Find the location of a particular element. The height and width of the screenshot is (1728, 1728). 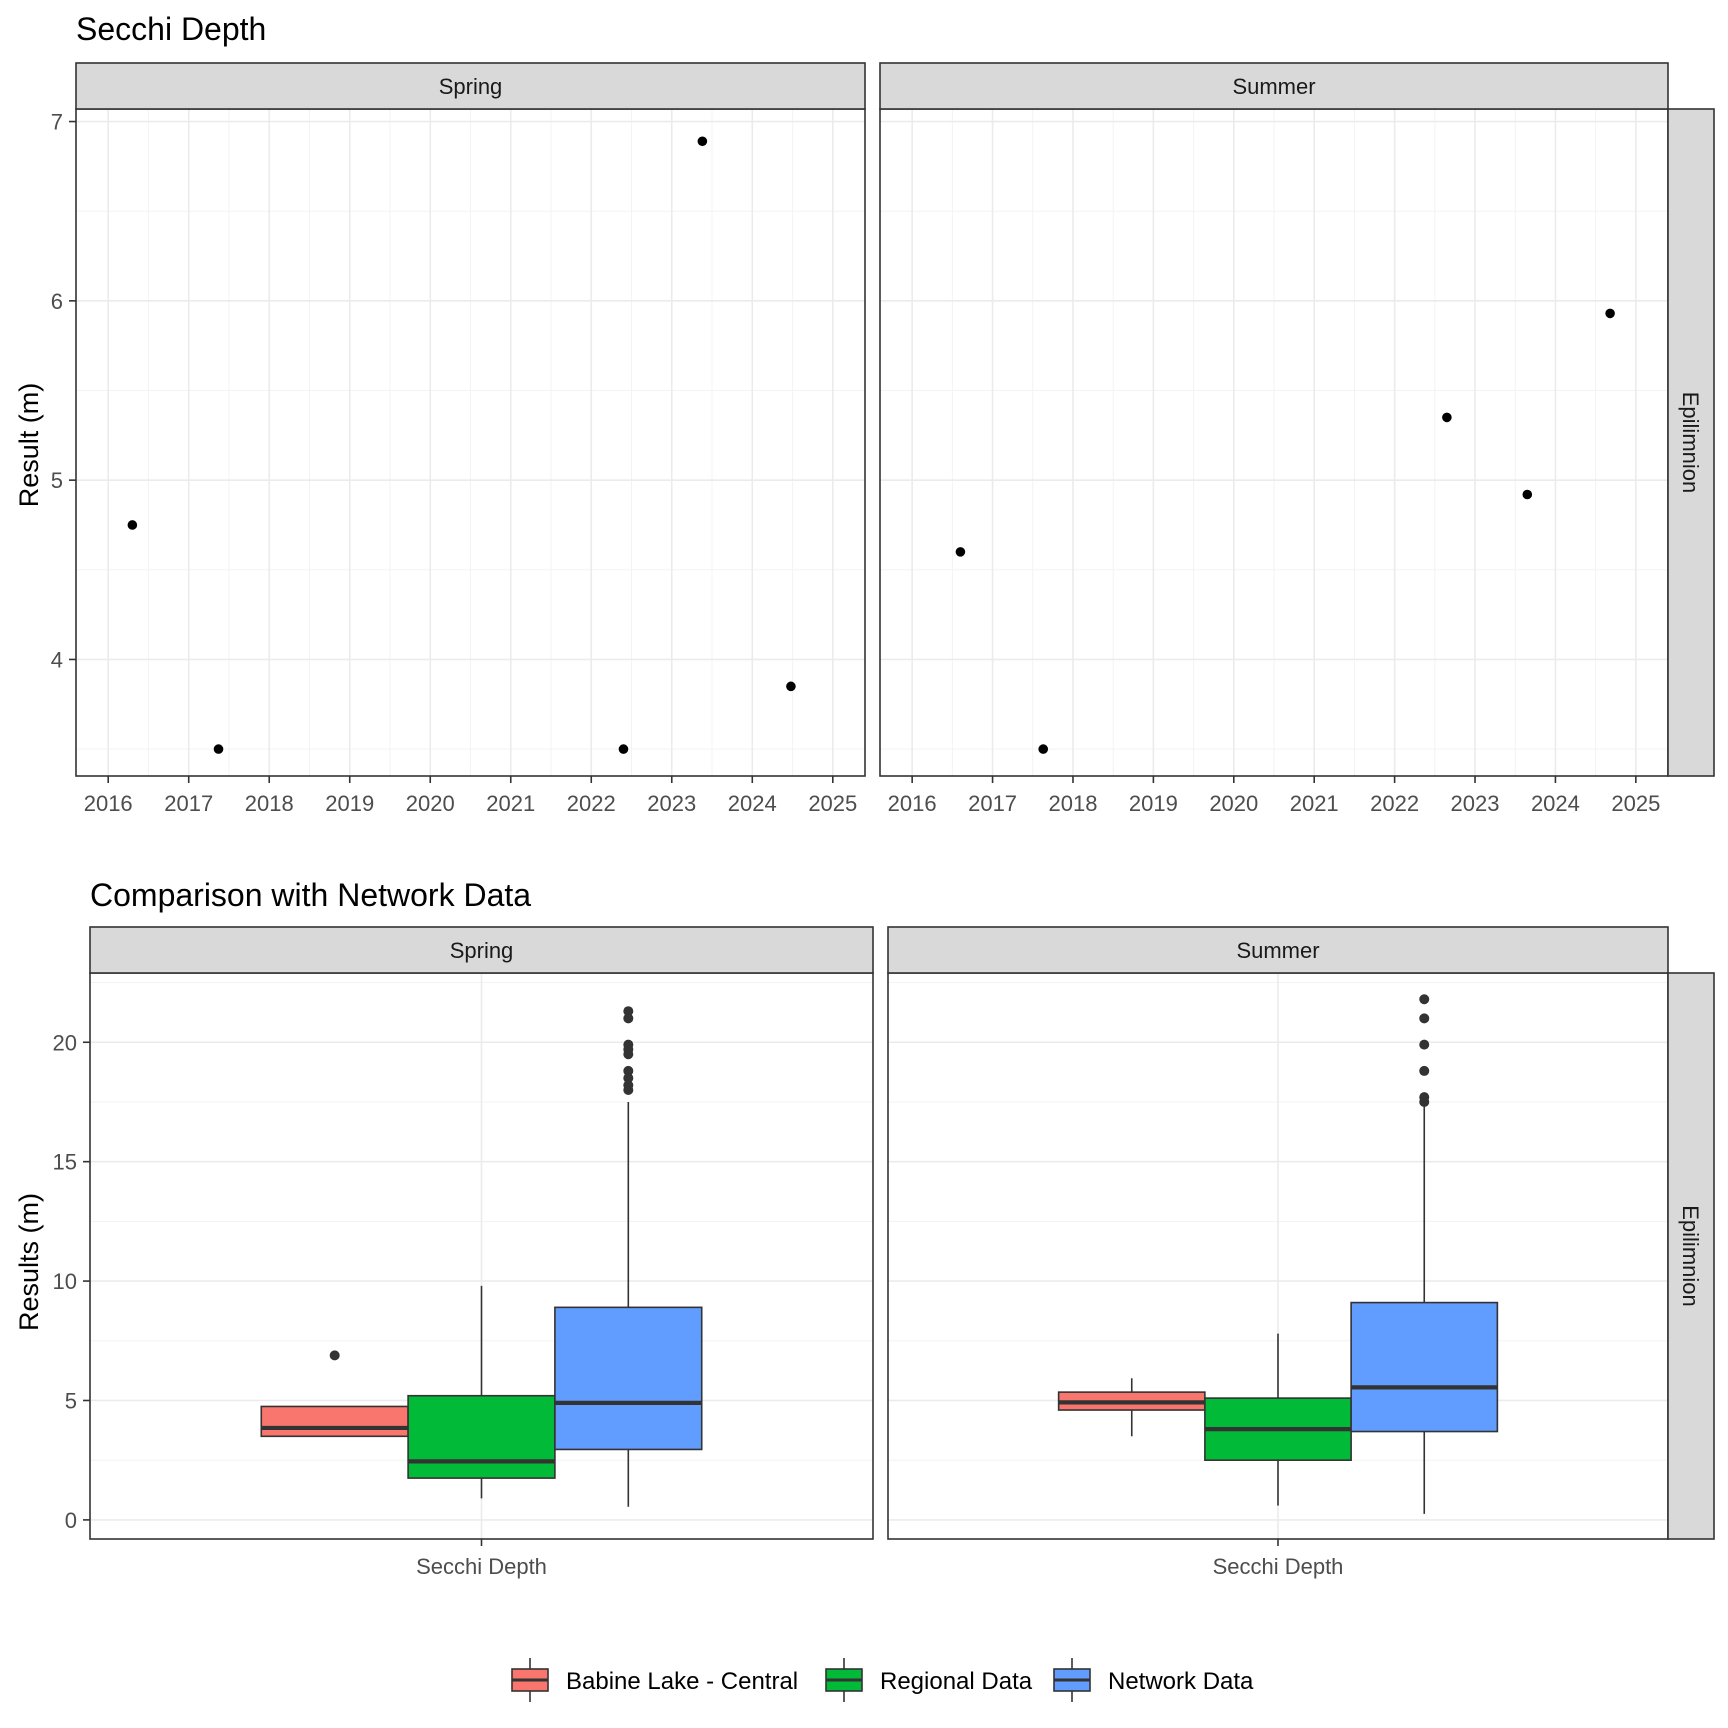

y-tick-label: 7 is located at coordinates (57, 122).